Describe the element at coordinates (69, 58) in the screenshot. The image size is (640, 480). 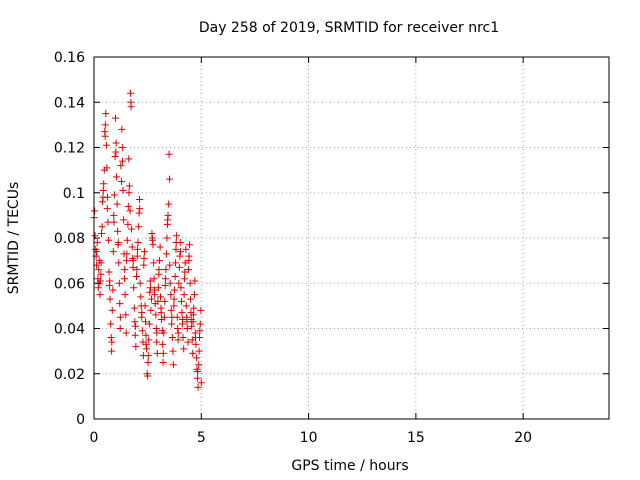
I see `y-tick-label: 0.16` at that location.